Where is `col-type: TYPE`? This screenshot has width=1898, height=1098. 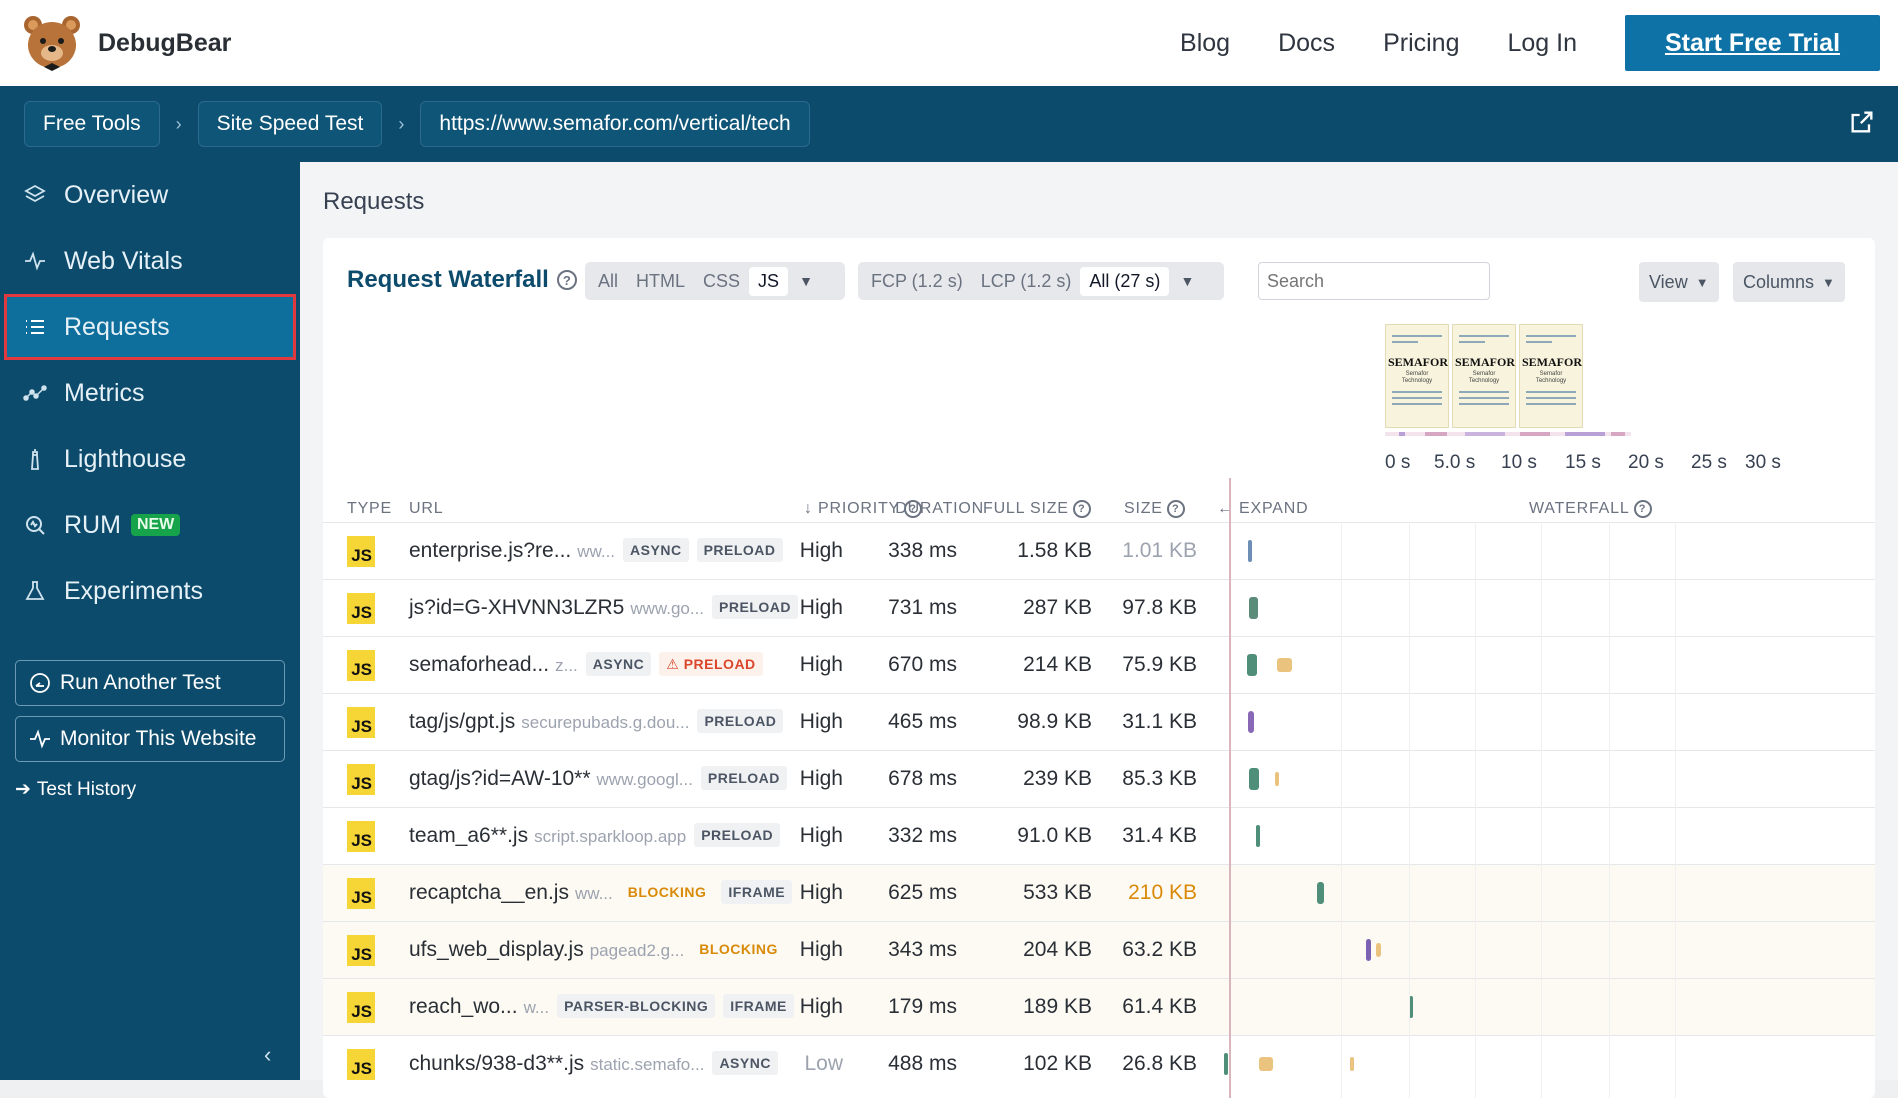 col-type: TYPE is located at coordinates (369, 508).